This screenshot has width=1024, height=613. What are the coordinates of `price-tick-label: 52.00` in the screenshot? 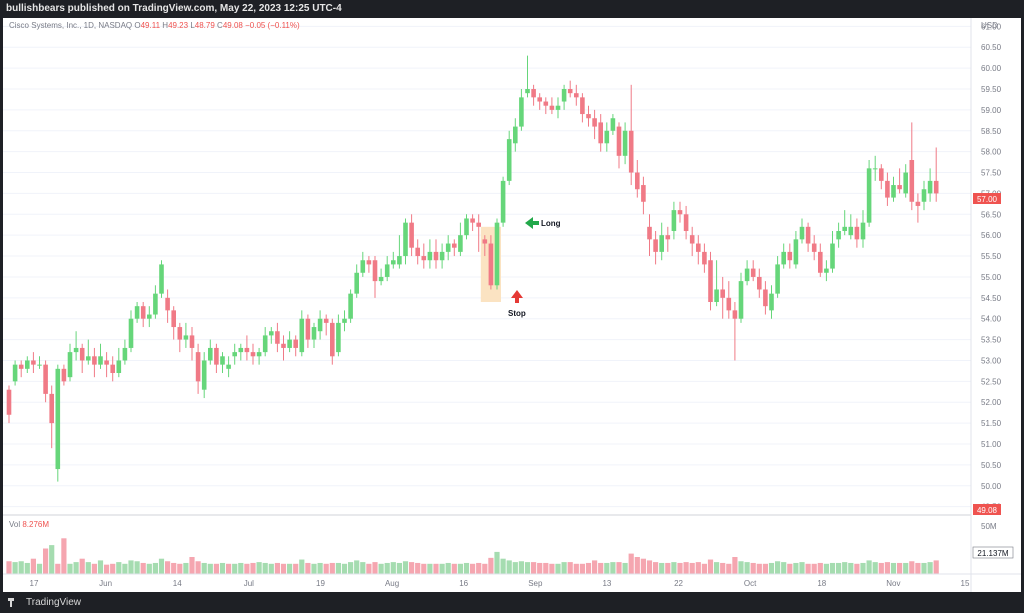 It's located at (991, 402).